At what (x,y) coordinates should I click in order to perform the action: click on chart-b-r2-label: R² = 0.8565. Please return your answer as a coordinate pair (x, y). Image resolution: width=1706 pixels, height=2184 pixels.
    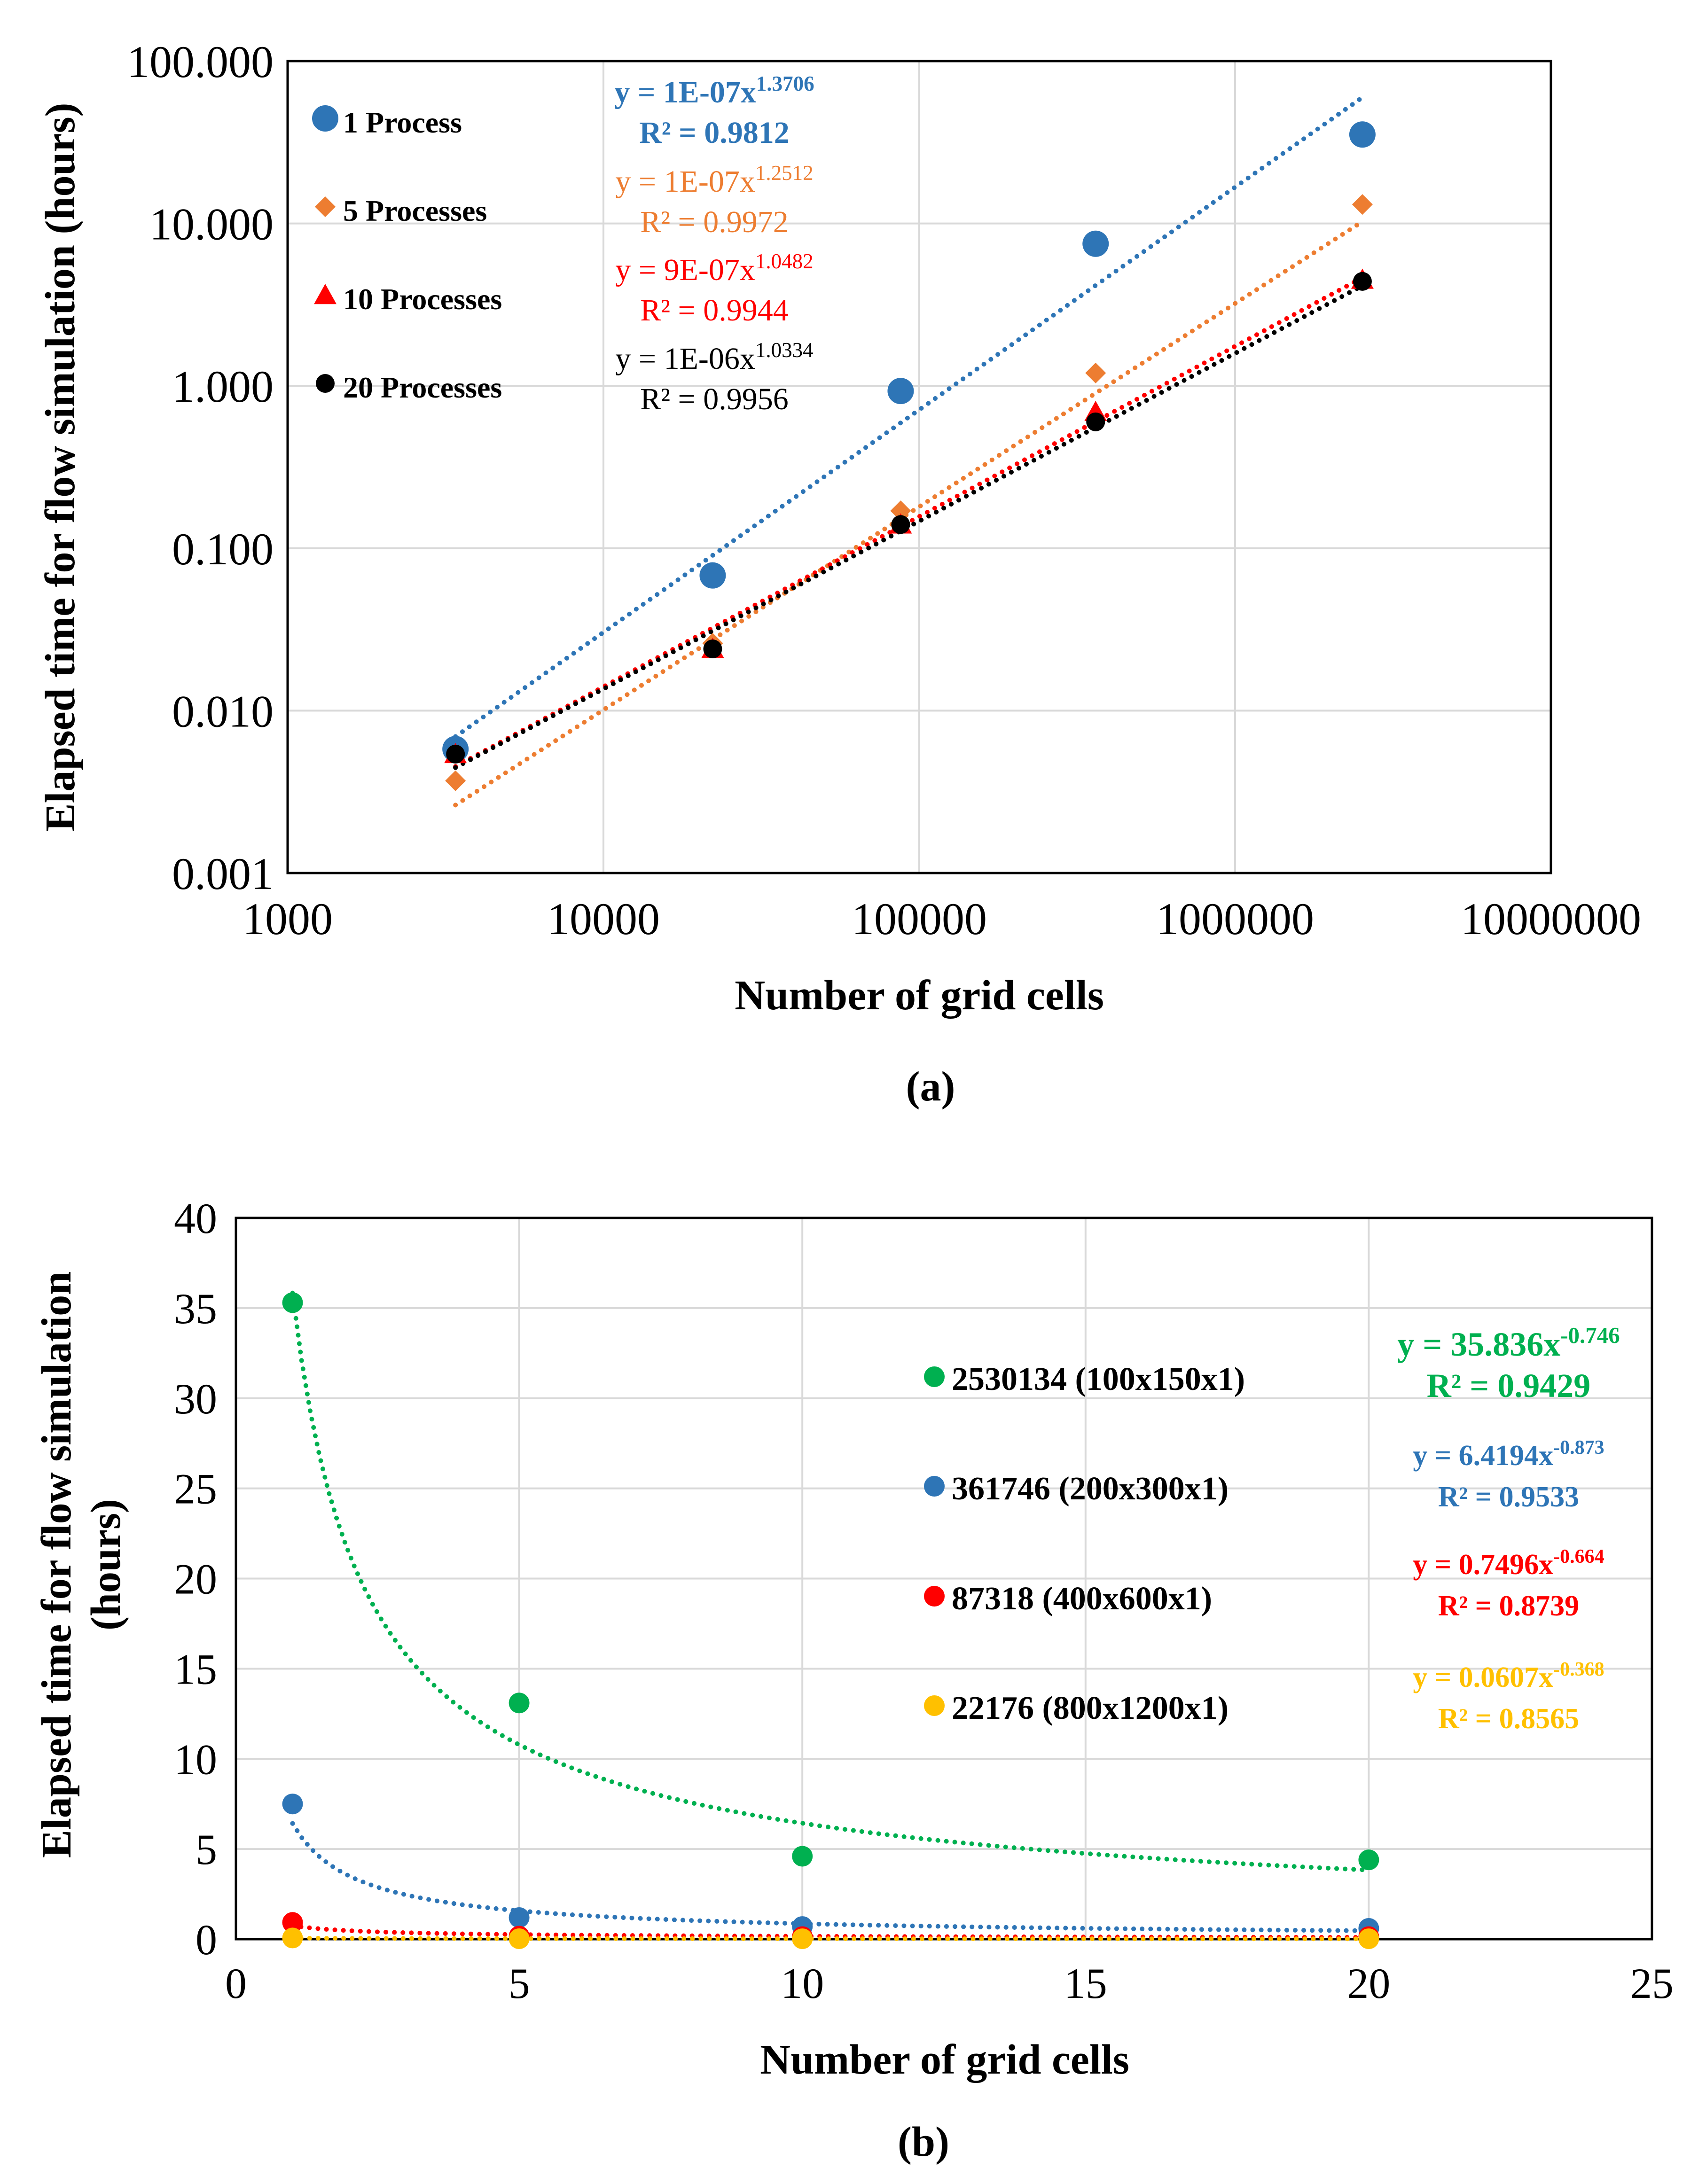
    Looking at the image, I should click on (1508, 1719).